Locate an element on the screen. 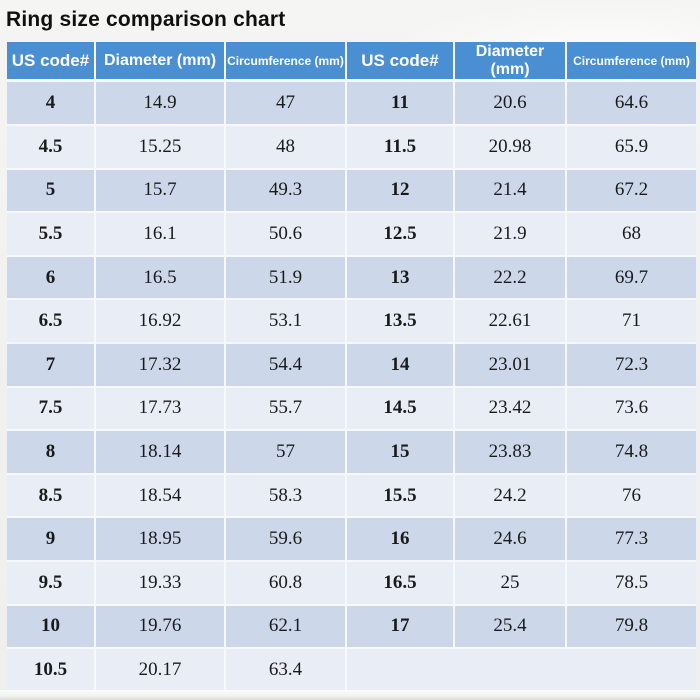  table-row: 5 15.7 49.3 12 21.4 67.2 is located at coordinates (351, 190).